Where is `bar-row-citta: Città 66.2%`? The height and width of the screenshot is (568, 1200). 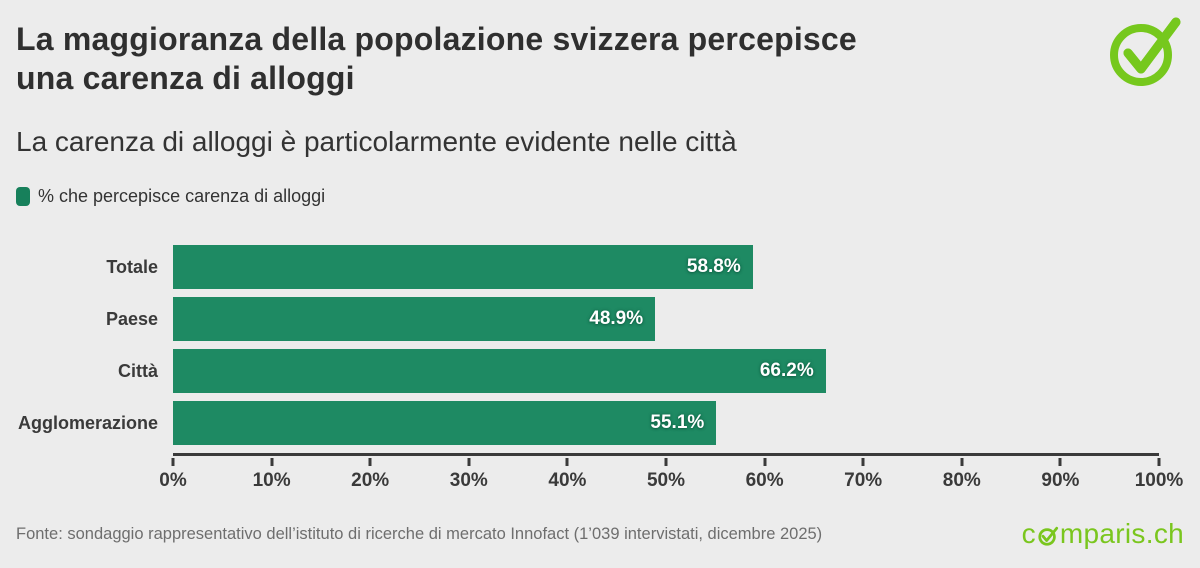
bar-row-citta: Città 66.2% is located at coordinates (587, 371).